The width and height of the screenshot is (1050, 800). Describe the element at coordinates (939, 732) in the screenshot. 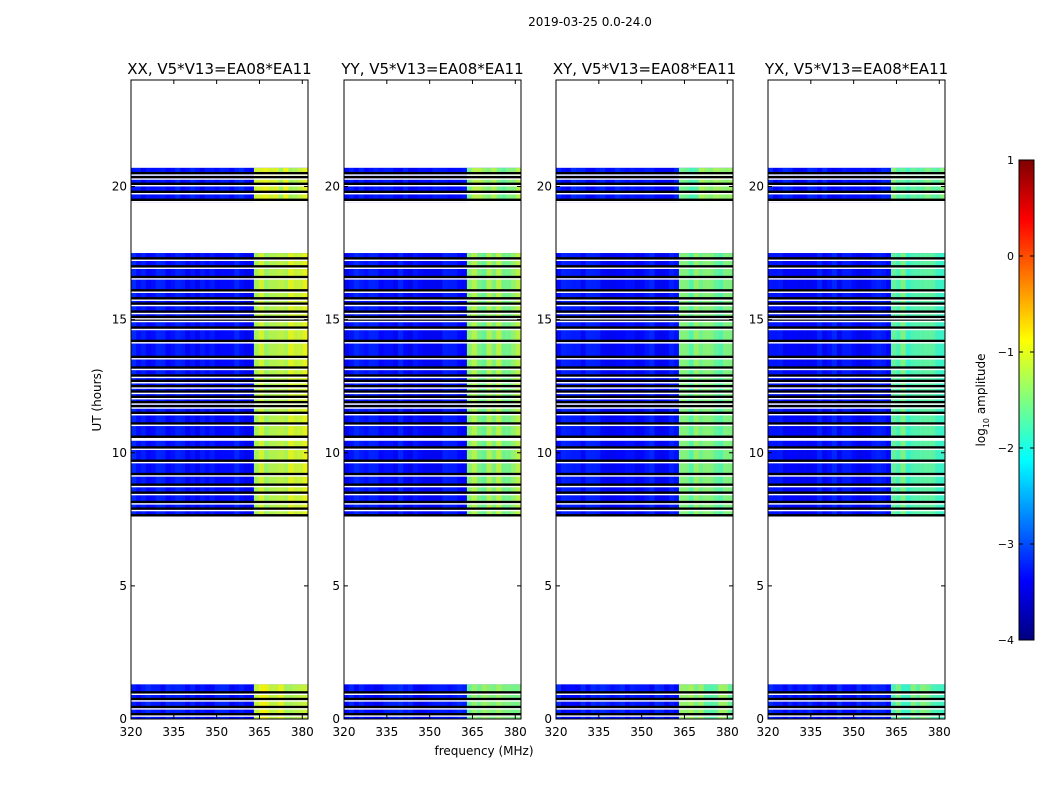

I see `x-tick-label: 380` at that location.